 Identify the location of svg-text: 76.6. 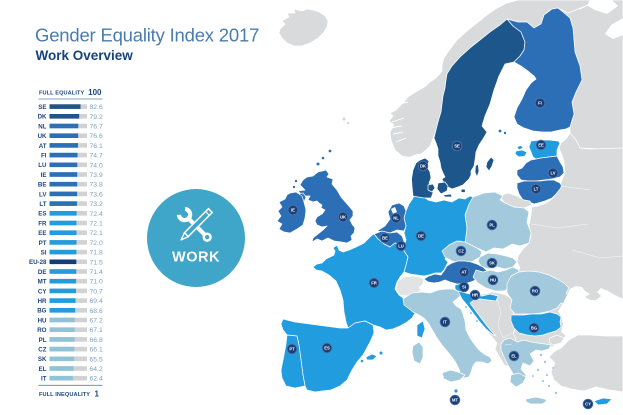
(96, 136).